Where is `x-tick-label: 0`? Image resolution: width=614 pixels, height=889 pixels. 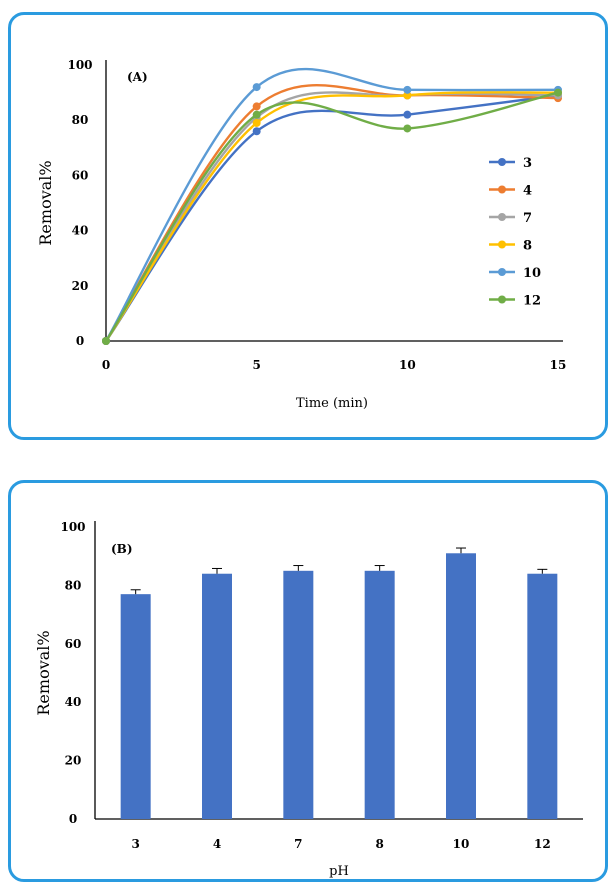 x-tick-label: 0 is located at coordinates (106, 365).